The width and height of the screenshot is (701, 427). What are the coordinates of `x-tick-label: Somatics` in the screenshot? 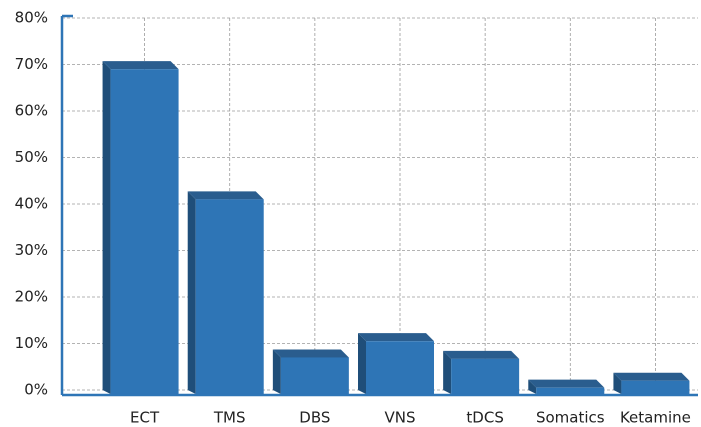 It's located at (570, 418).